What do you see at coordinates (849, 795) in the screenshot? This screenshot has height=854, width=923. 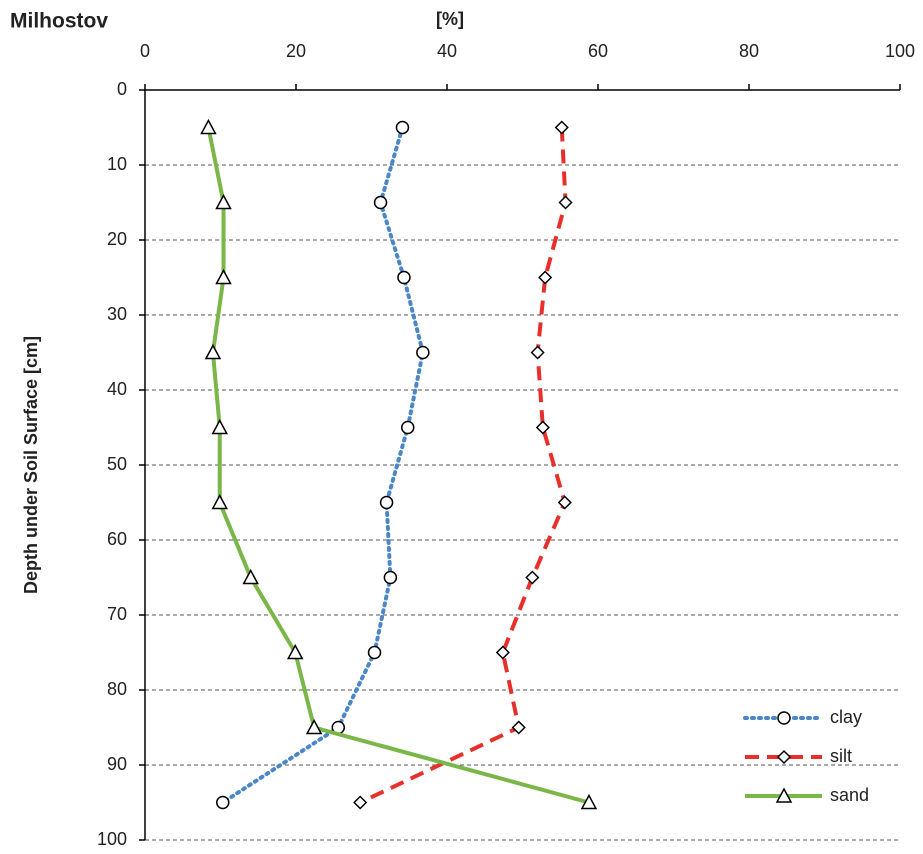 I see `legend-label: sand` at bounding box center [849, 795].